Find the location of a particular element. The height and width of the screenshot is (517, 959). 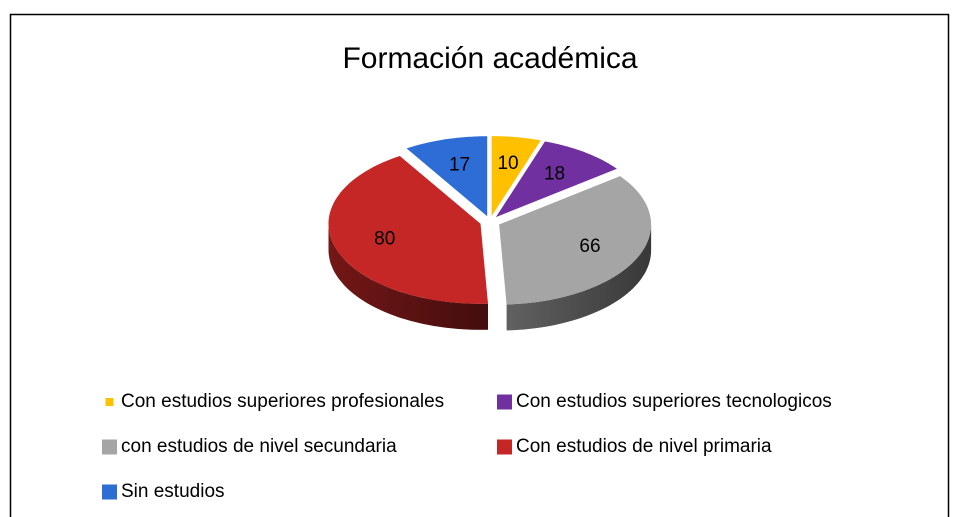

data-label: 80 is located at coordinates (384, 239).